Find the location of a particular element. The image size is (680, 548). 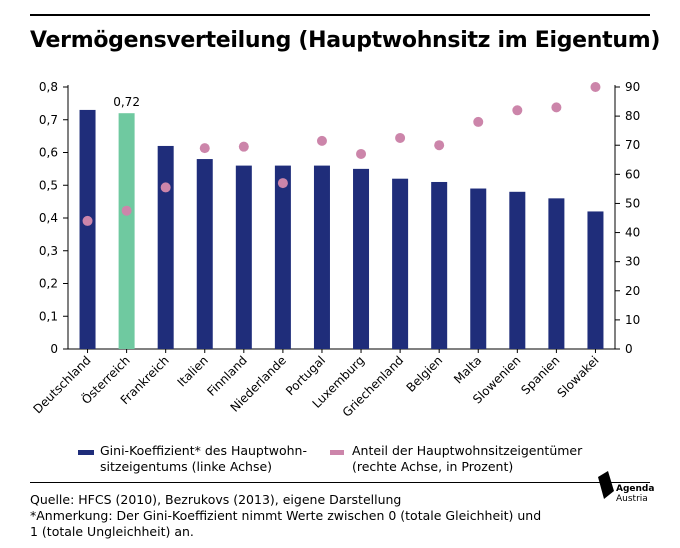

top-rule is located at coordinates (340, 15).